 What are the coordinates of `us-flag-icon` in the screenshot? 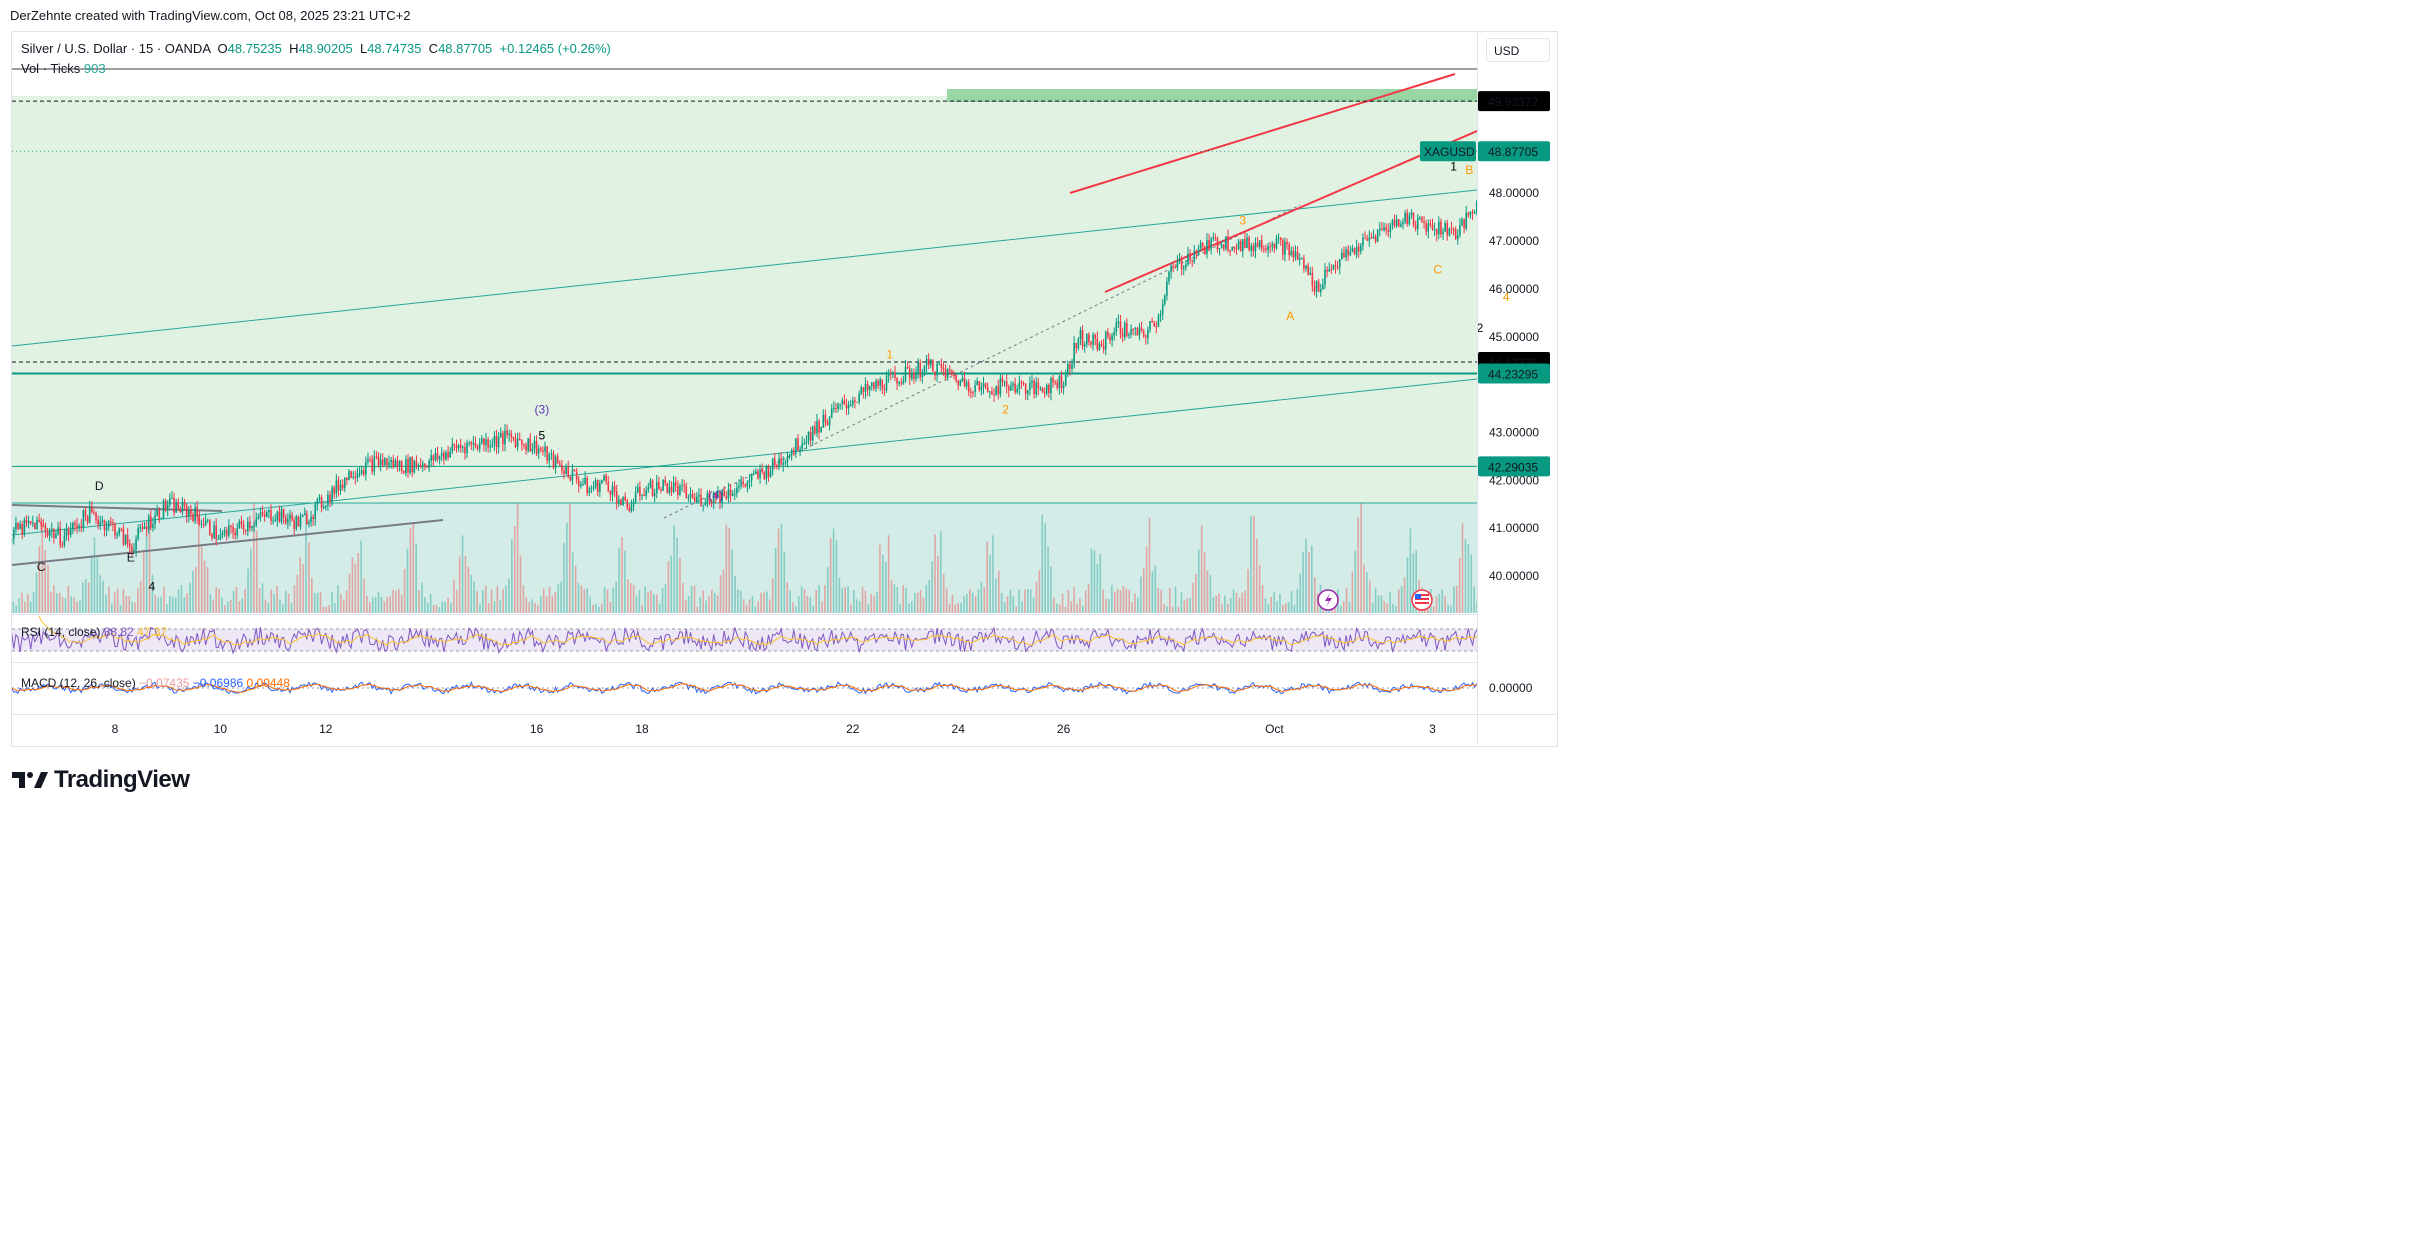 It's located at (1422, 600).